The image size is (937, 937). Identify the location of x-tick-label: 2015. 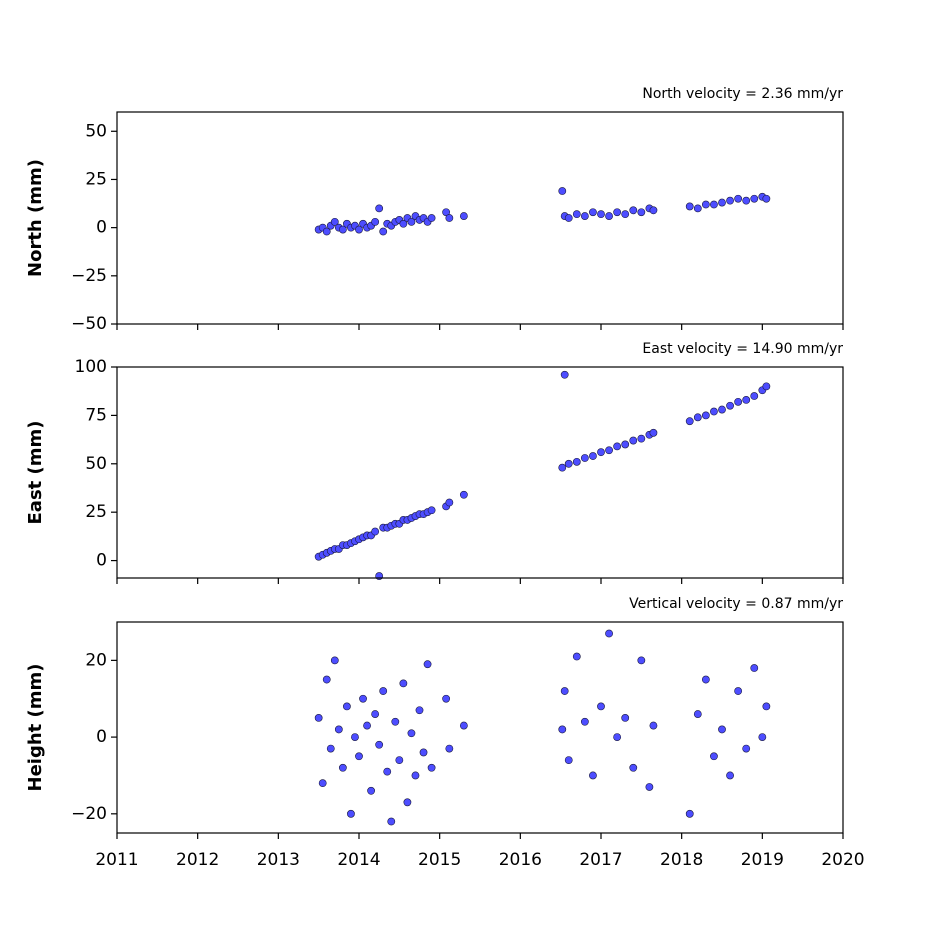
(439, 860).